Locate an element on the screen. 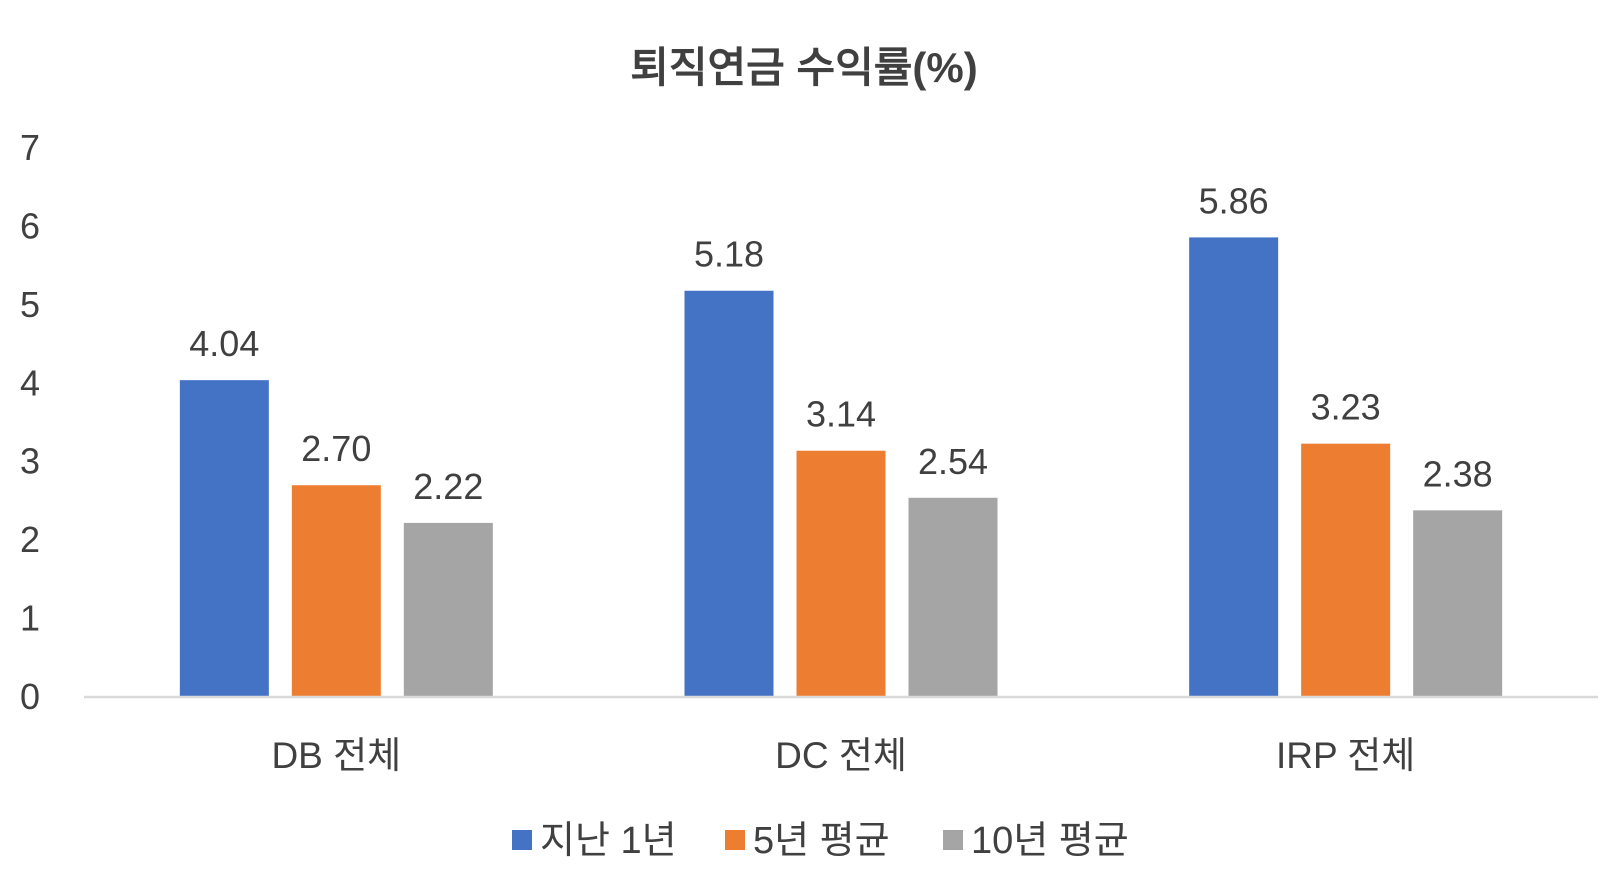 The image size is (1618, 890). chart-title: 퇴직연금 수익률(%) is located at coordinates (803, 67).